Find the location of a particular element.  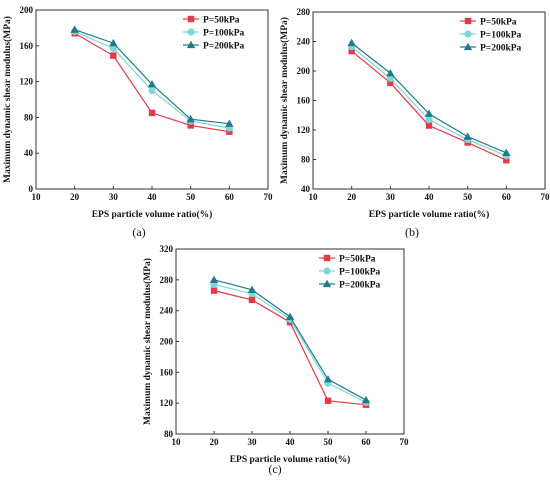

y-tick-label: 320 is located at coordinates (167, 249).